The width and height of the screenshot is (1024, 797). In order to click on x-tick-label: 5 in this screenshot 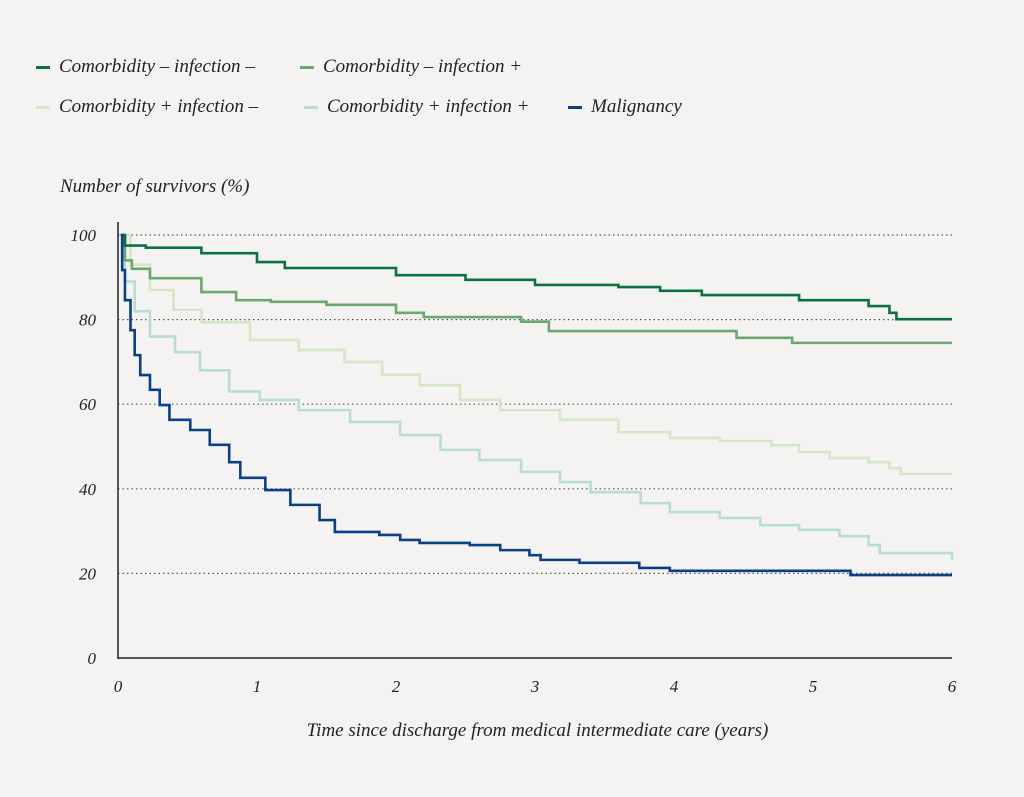, I will do `click(813, 686)`.